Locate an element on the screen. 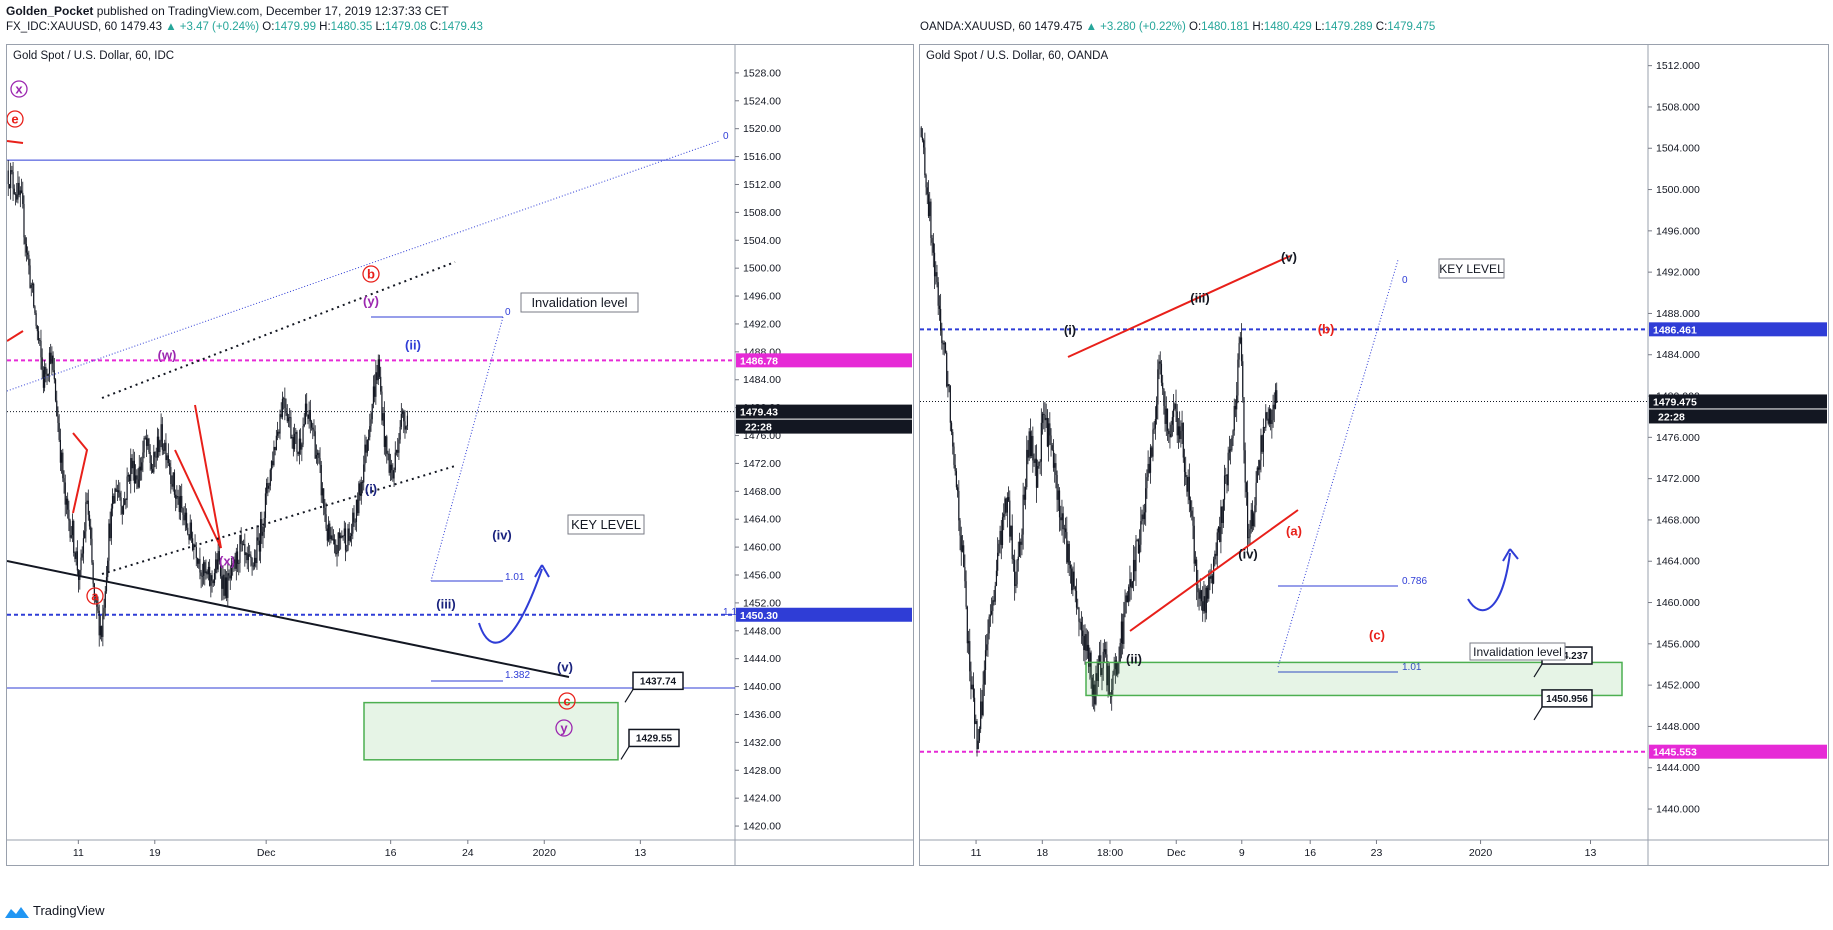  y-tick-label: 1440.000 is located at coordinates (1678, 810).